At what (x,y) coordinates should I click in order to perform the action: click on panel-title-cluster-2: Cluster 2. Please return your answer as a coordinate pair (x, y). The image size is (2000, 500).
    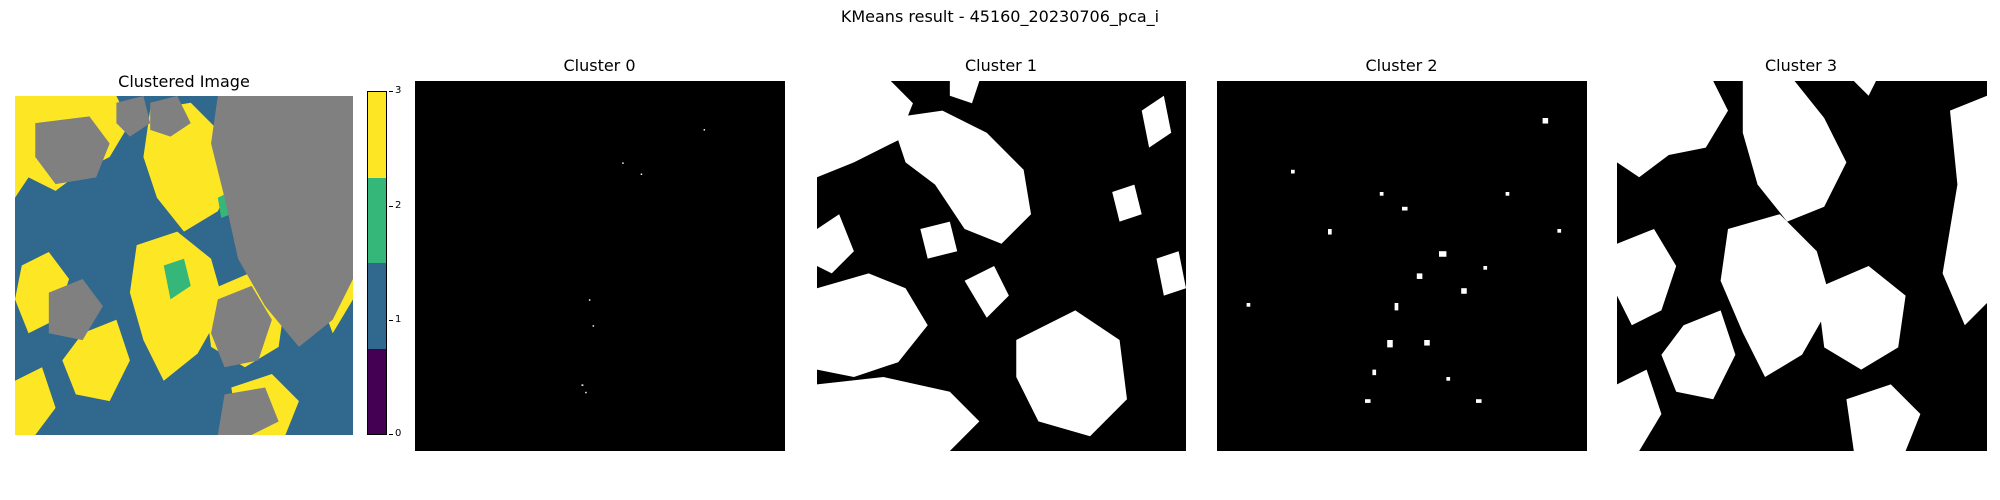
    Looking at the image, I should click on (1401, 65).